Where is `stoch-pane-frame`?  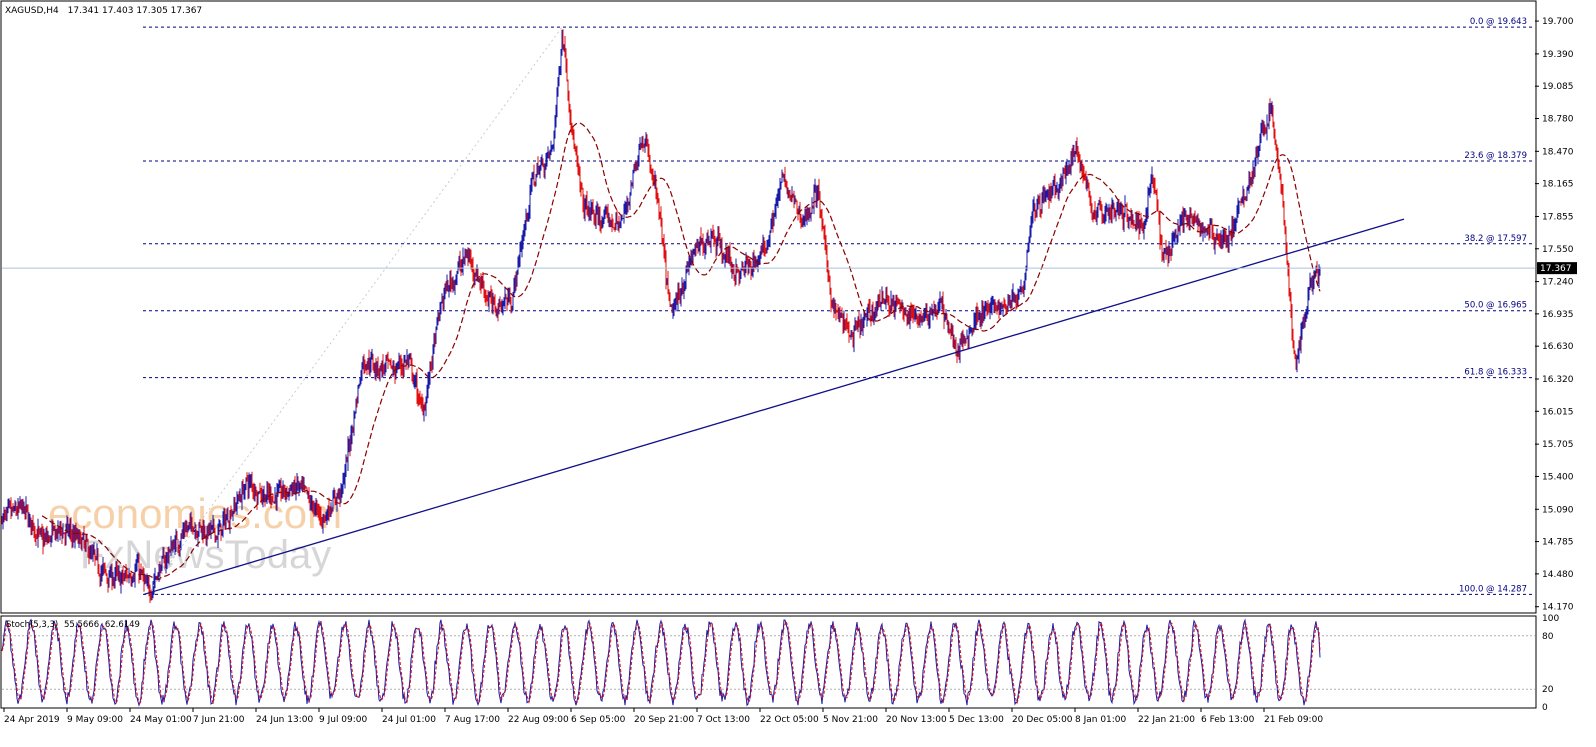
stoch-pane-frame is located at coordinates (768, 662).